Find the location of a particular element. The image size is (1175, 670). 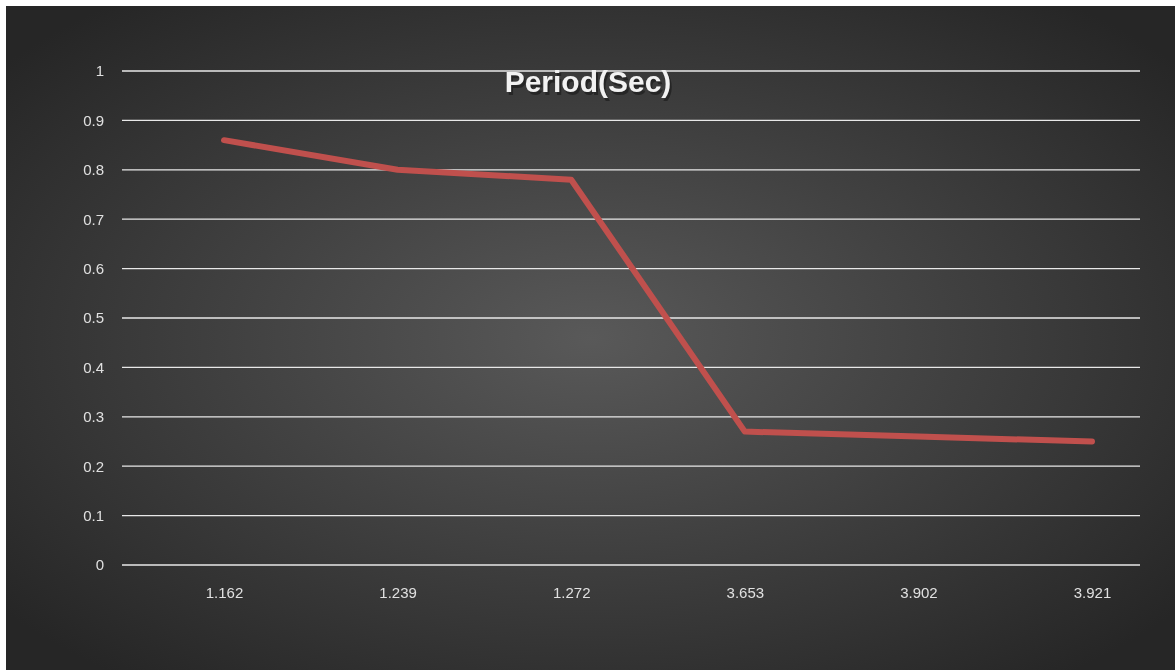

y-tick-label: 0 is located at coordinates (99, 565).